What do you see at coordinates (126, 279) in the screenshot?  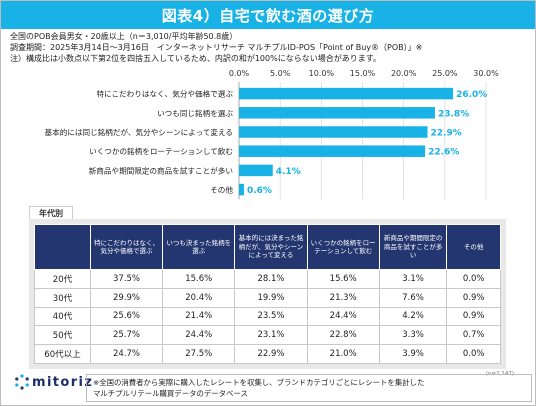 I see `table-cell: 37.5%` at bounding box center [126, 279].